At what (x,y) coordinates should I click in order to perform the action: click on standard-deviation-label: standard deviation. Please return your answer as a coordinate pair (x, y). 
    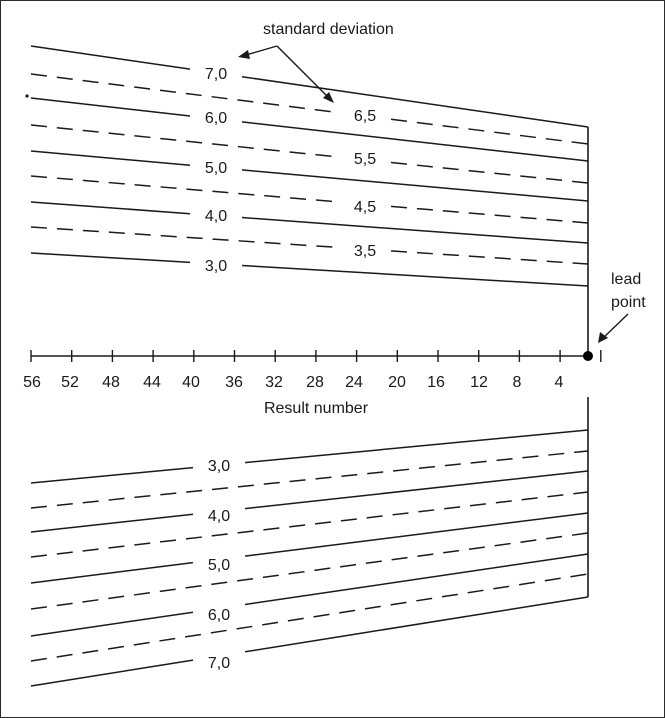
    Looking at the image, I should click on (328, 29).